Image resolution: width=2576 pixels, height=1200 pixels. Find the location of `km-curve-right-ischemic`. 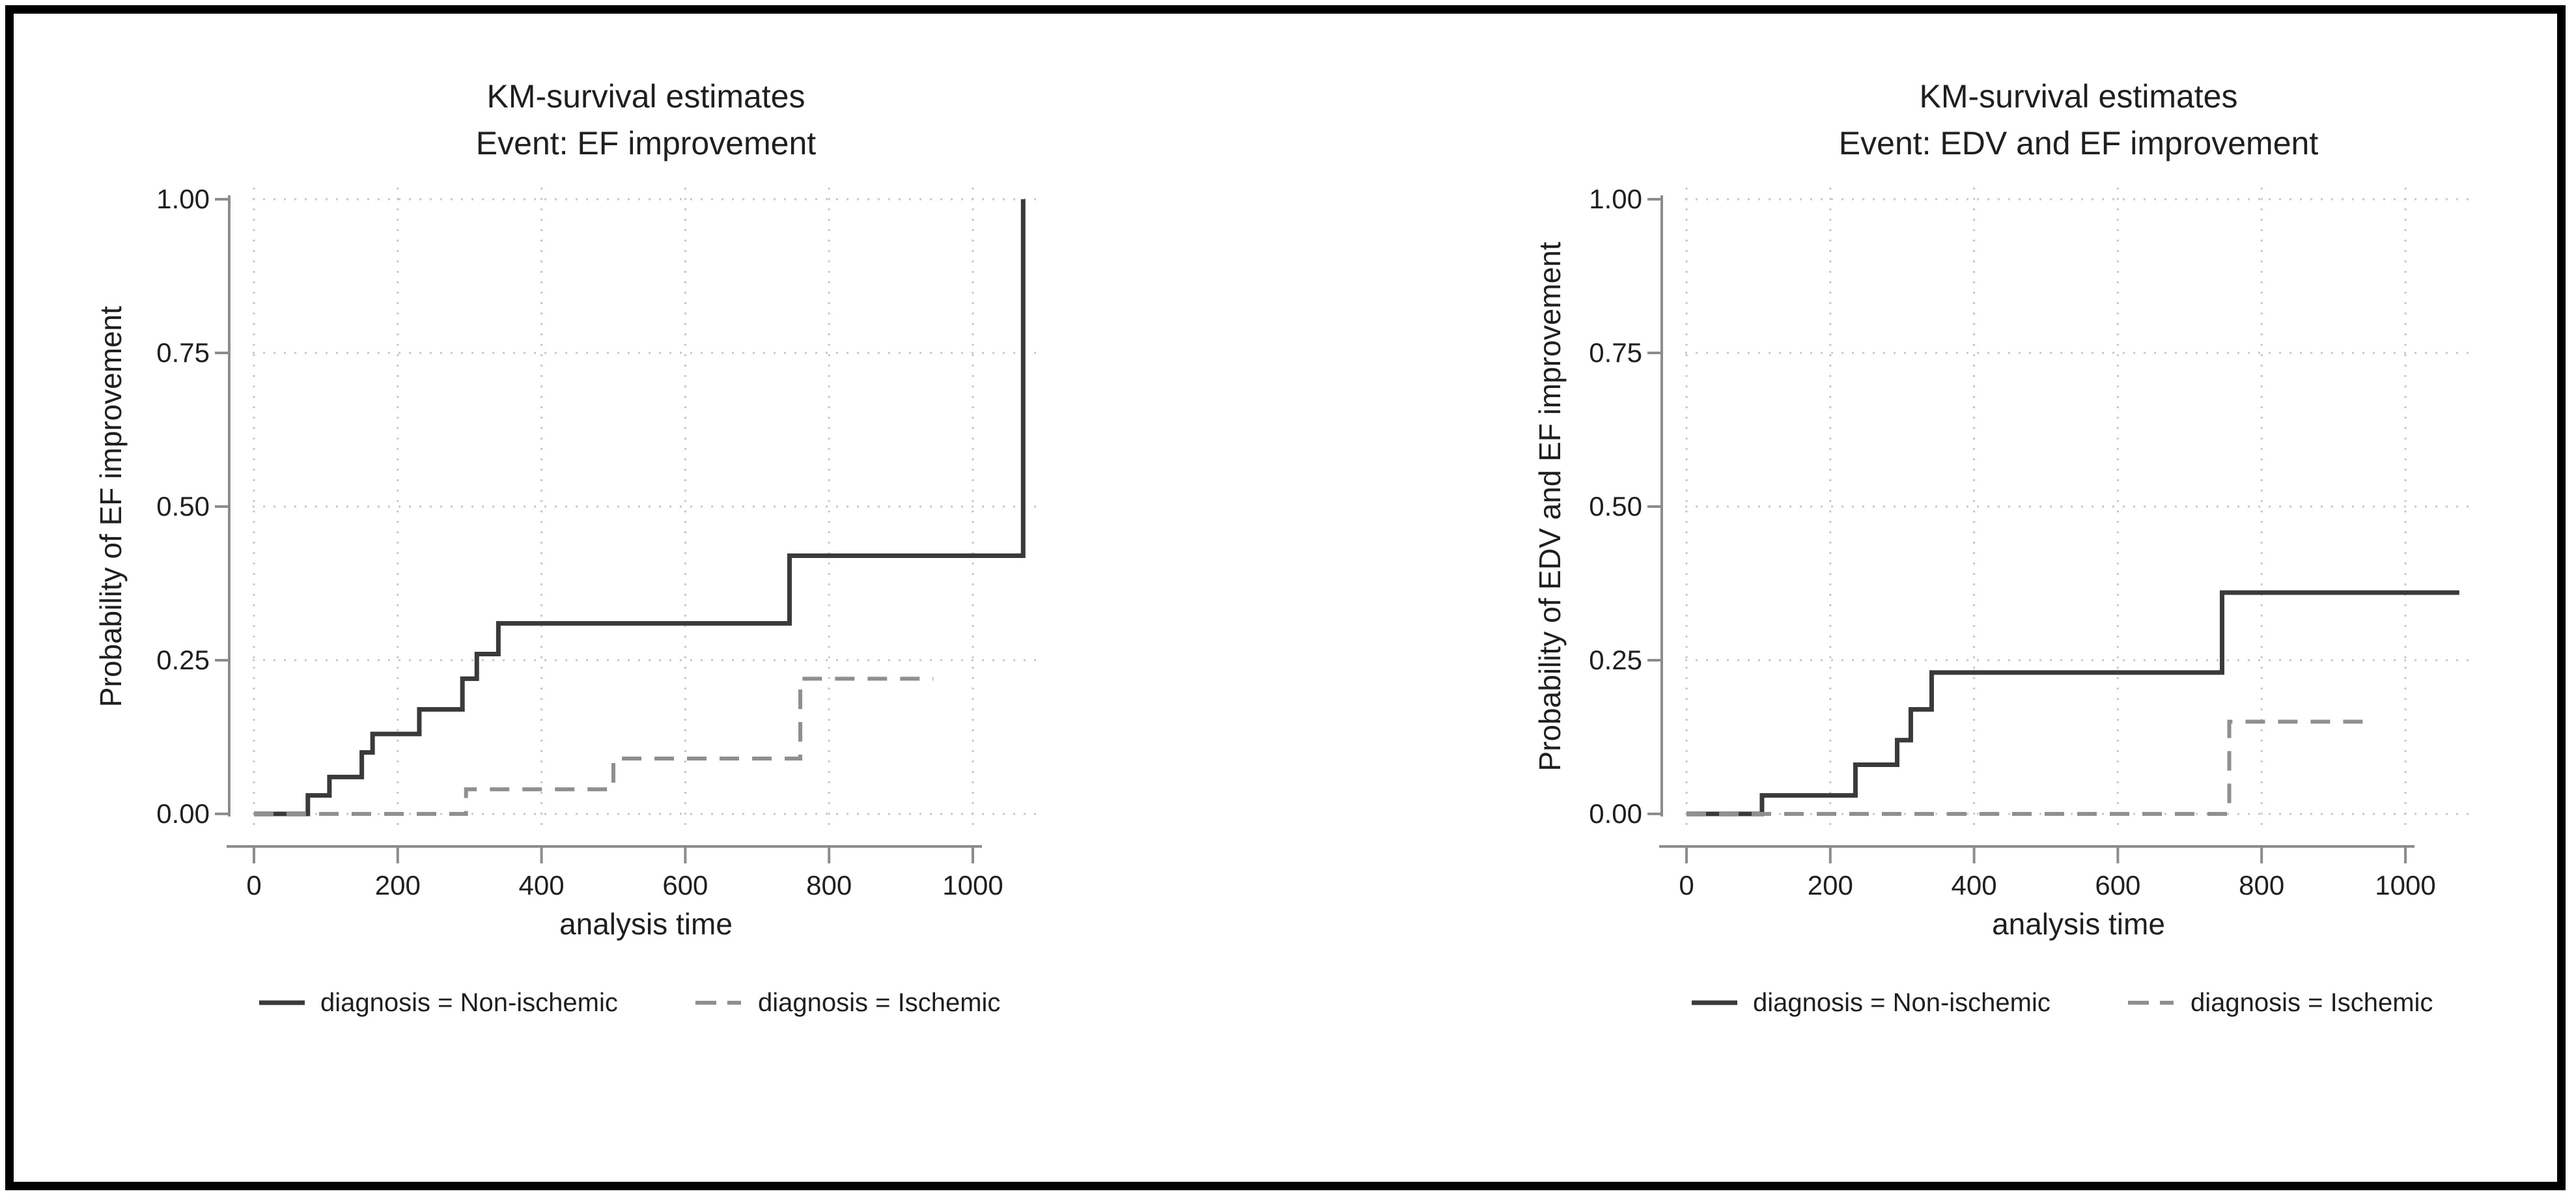

km-curve-right-ischemic is located at coordinates (2027, 767).